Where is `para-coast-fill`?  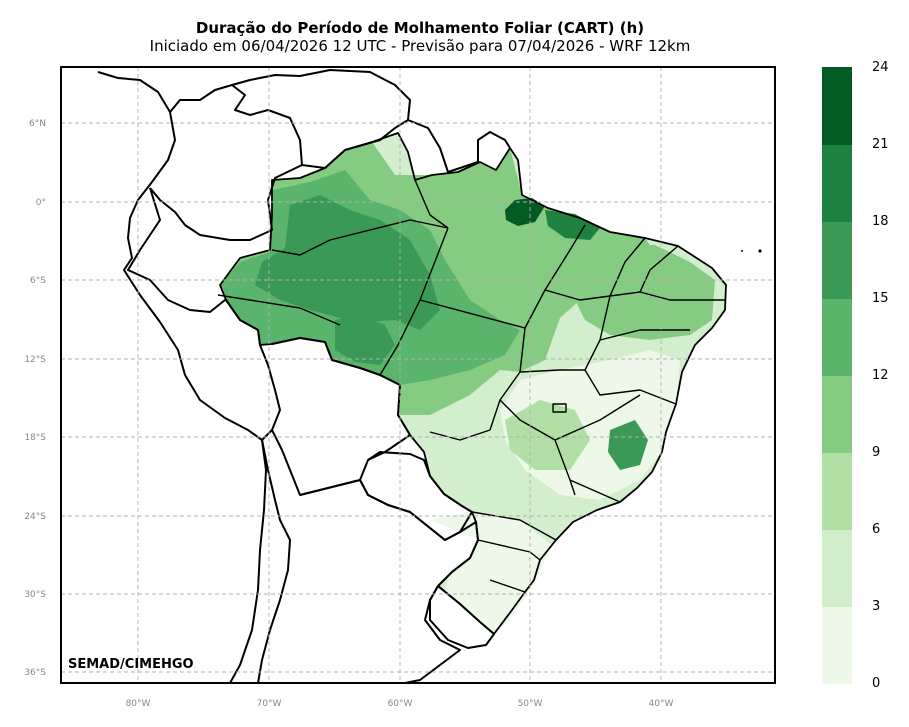 para-coast-fill is located at coordinates (572, 225).